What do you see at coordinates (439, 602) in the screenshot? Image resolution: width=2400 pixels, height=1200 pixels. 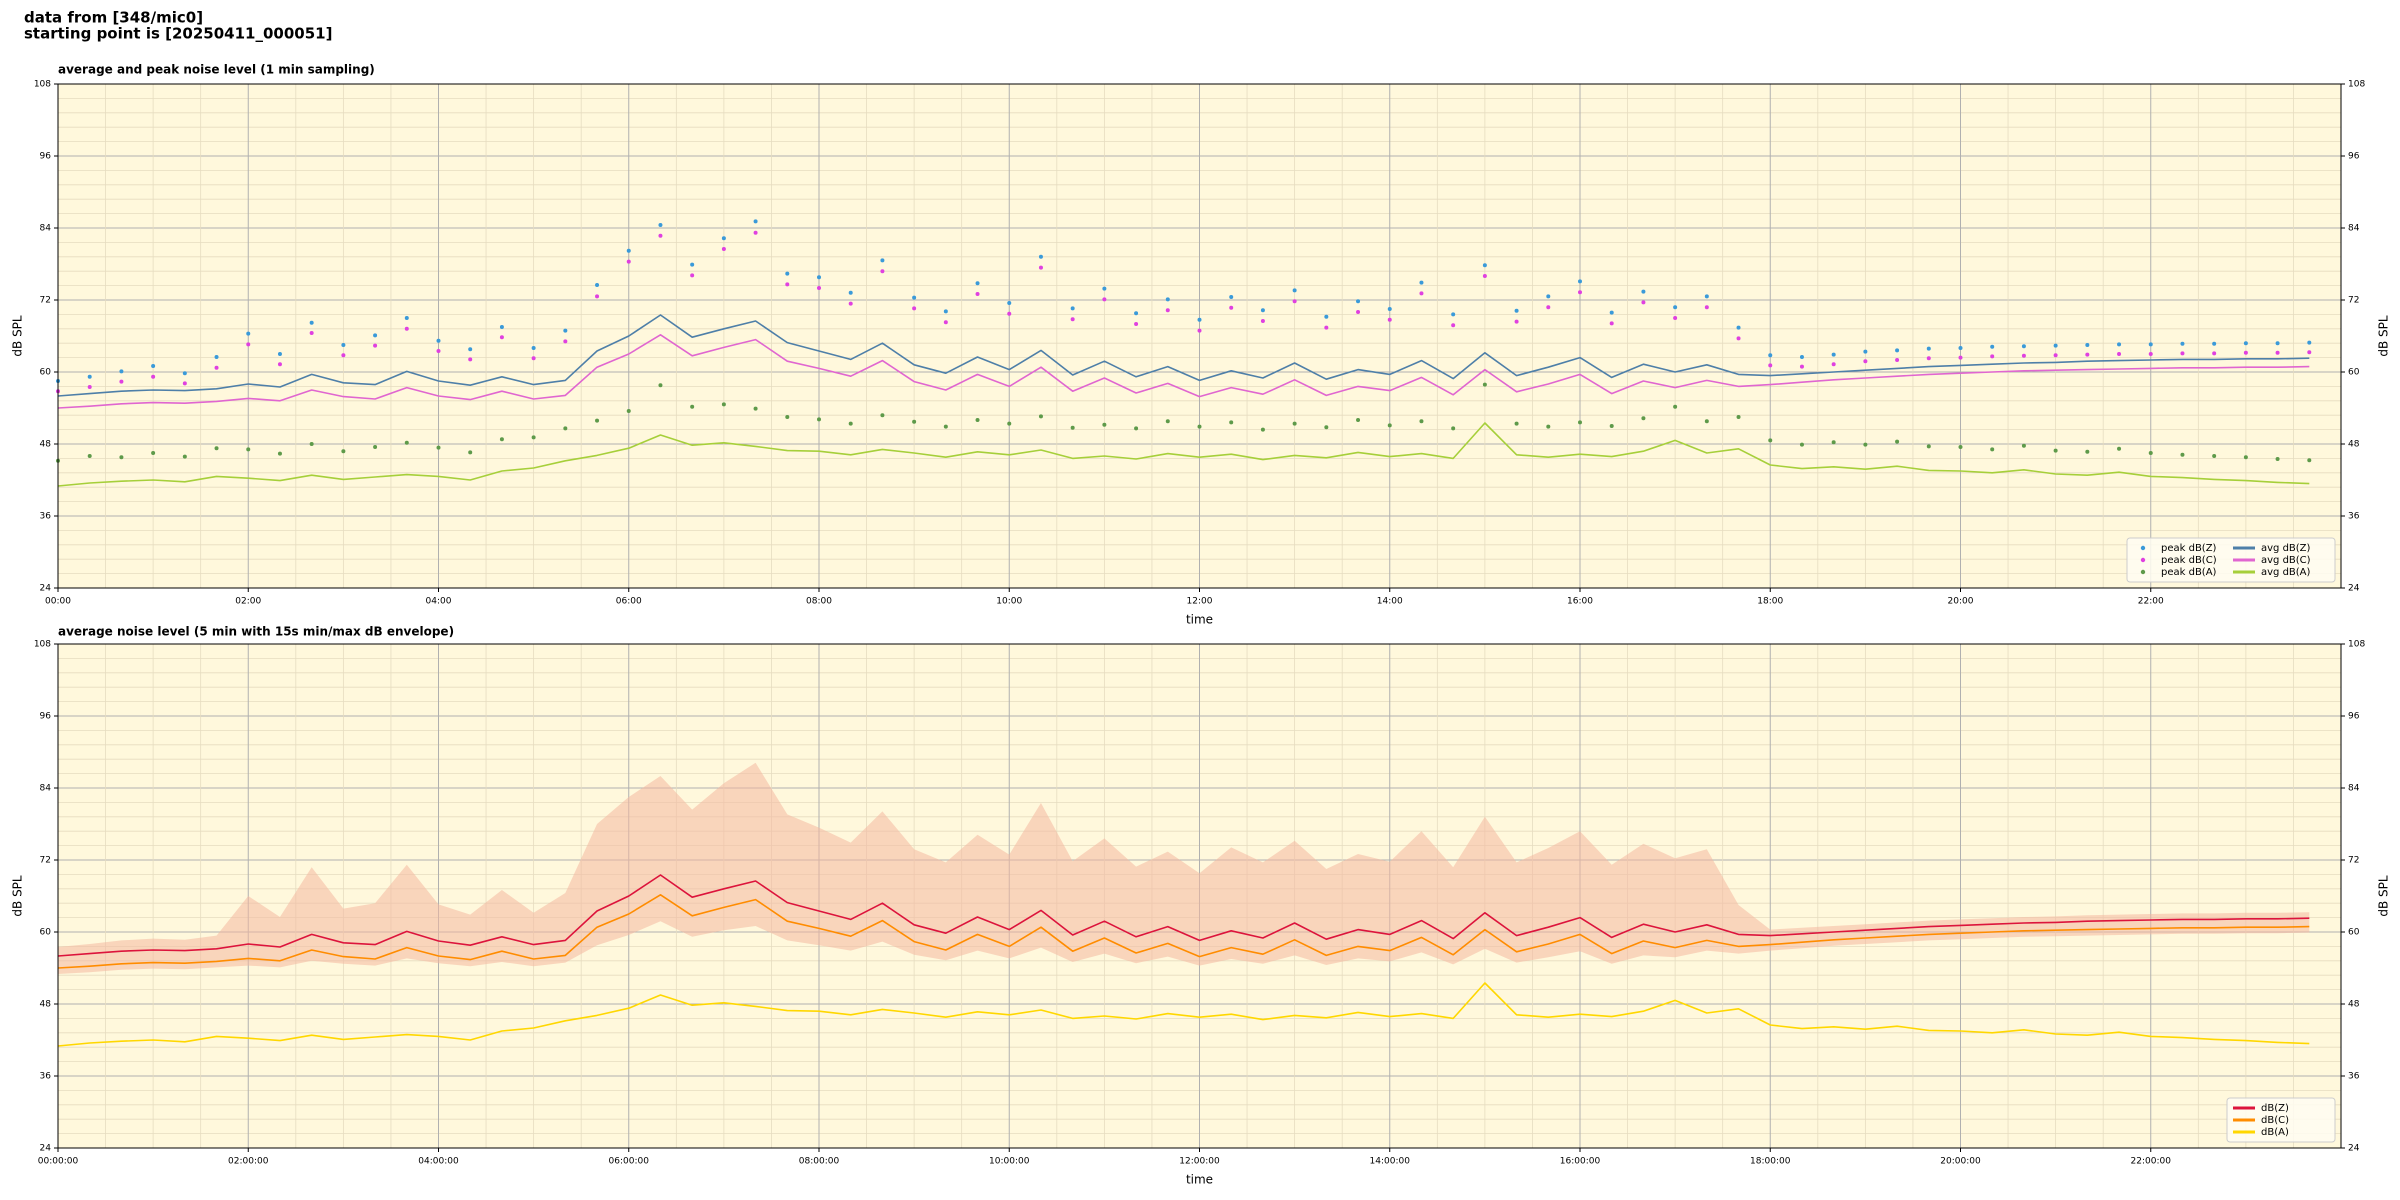 I see `x-tick-label: 04:00` at bounding box center [439, 602].